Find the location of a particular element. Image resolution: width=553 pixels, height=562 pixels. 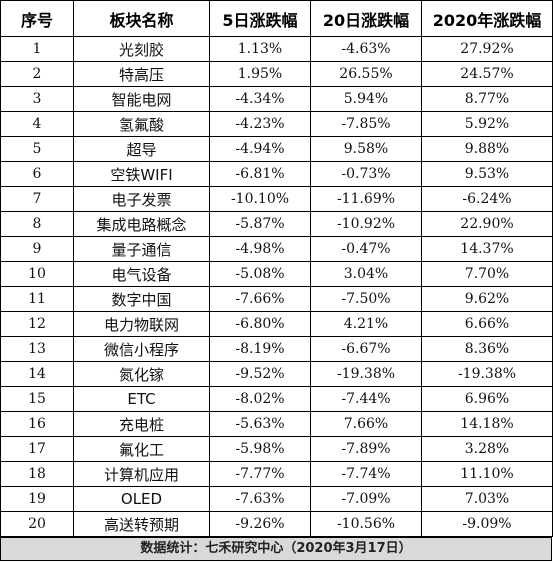

cell-5day-change: -4.34% is located at coordinates (260, 99).